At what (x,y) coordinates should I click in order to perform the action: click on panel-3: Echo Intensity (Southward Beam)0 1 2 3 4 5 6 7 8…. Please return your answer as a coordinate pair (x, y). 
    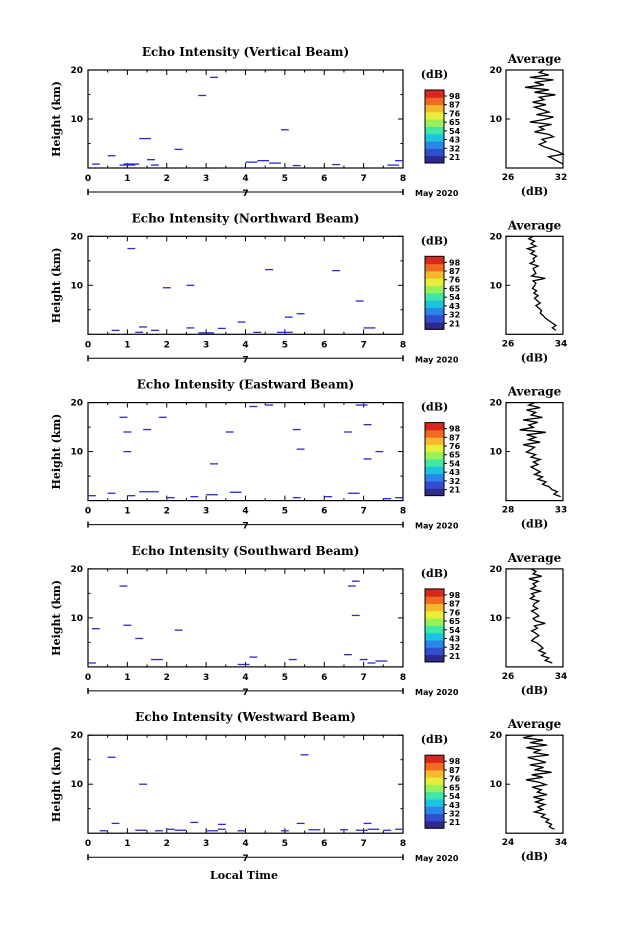
    Looking at the image, I should click on (308, 621).